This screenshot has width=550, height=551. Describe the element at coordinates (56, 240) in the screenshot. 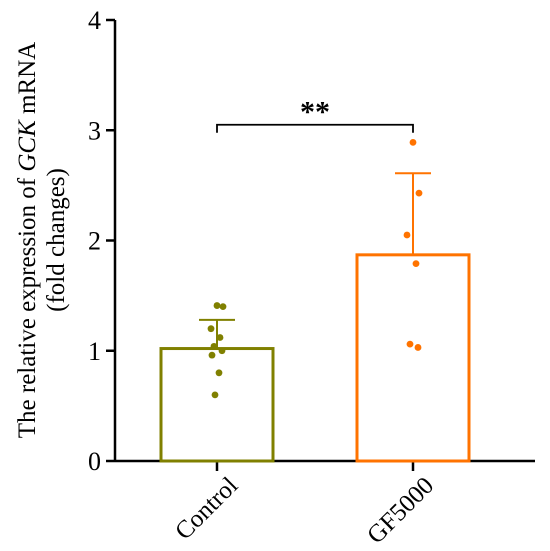

I see `y-axis-label-line2: (fold changes)` at that location.